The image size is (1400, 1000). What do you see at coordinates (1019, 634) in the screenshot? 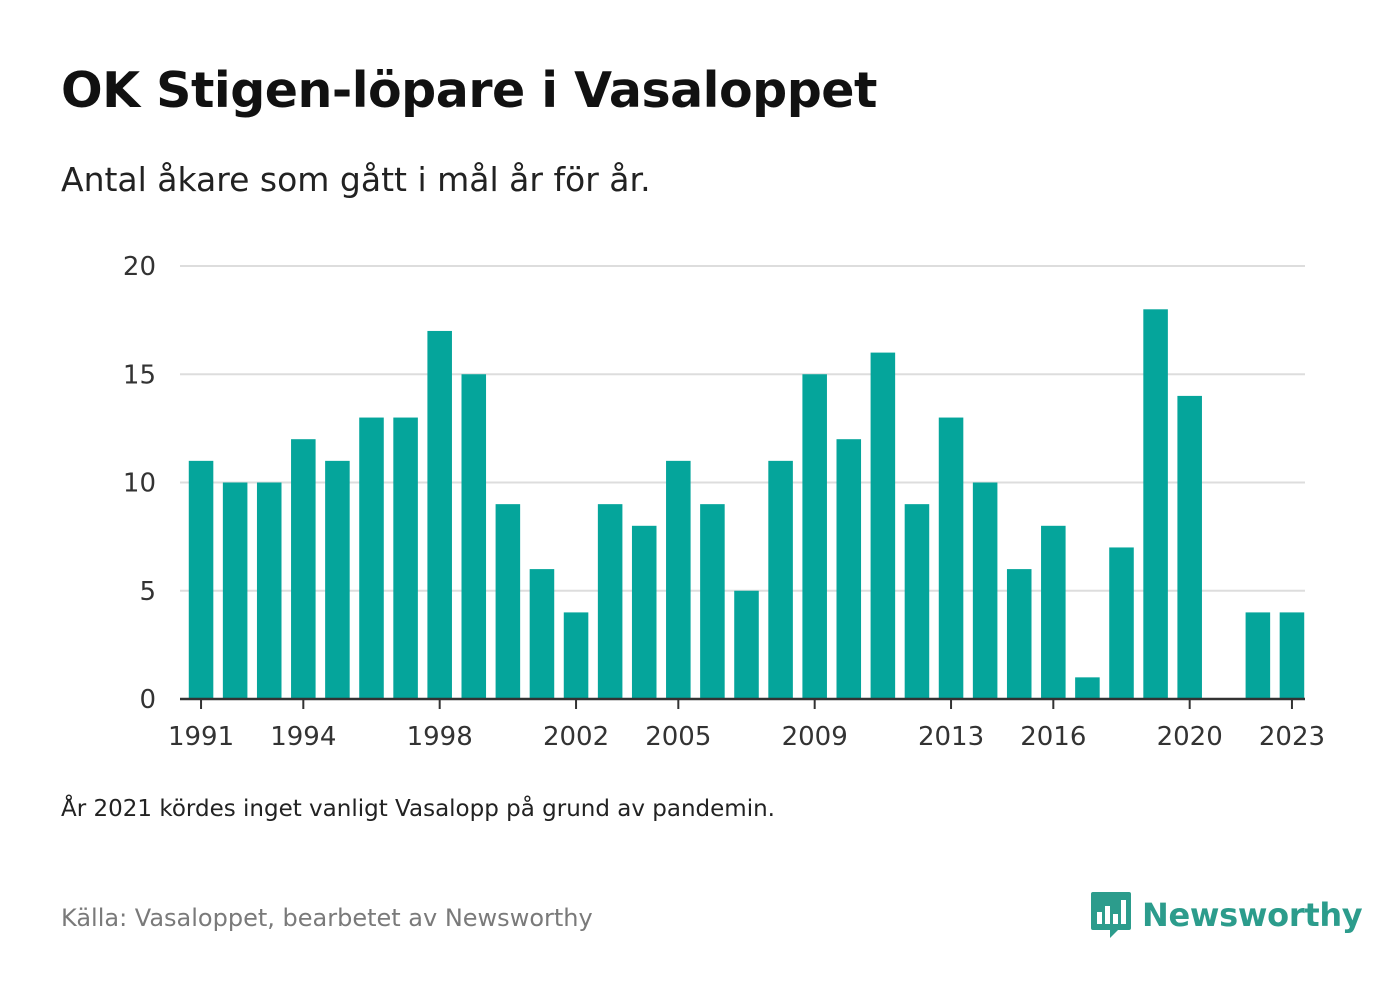
I see `bar-2015` at bounding box center [1019, 634].